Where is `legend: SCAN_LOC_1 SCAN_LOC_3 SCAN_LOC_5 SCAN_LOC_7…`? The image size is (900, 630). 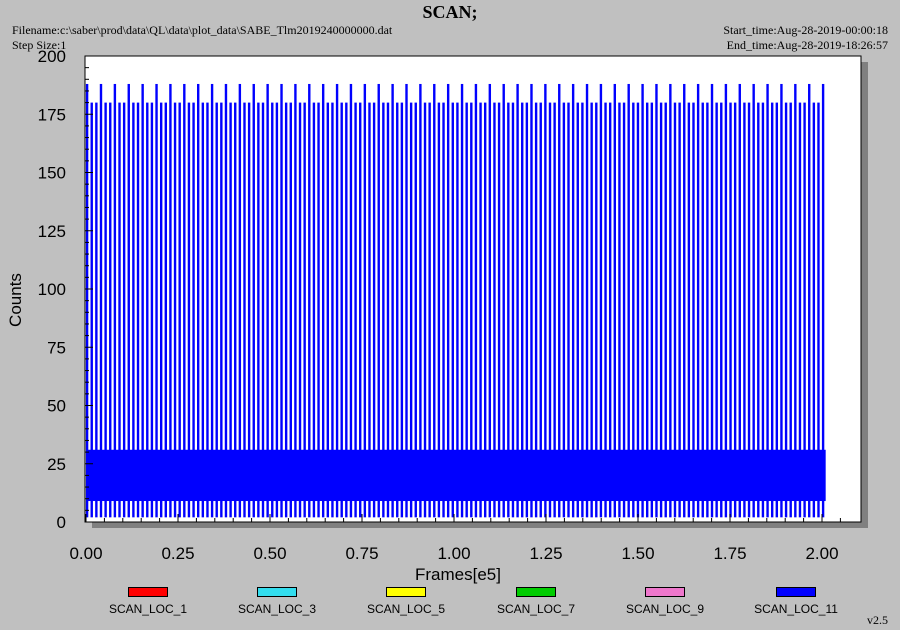
legend: SCAN_LOC_1 SCAN_LOC_3 SCAN_LOC_5 SCAN_LOC_7… is located at coordinates (450, 600).